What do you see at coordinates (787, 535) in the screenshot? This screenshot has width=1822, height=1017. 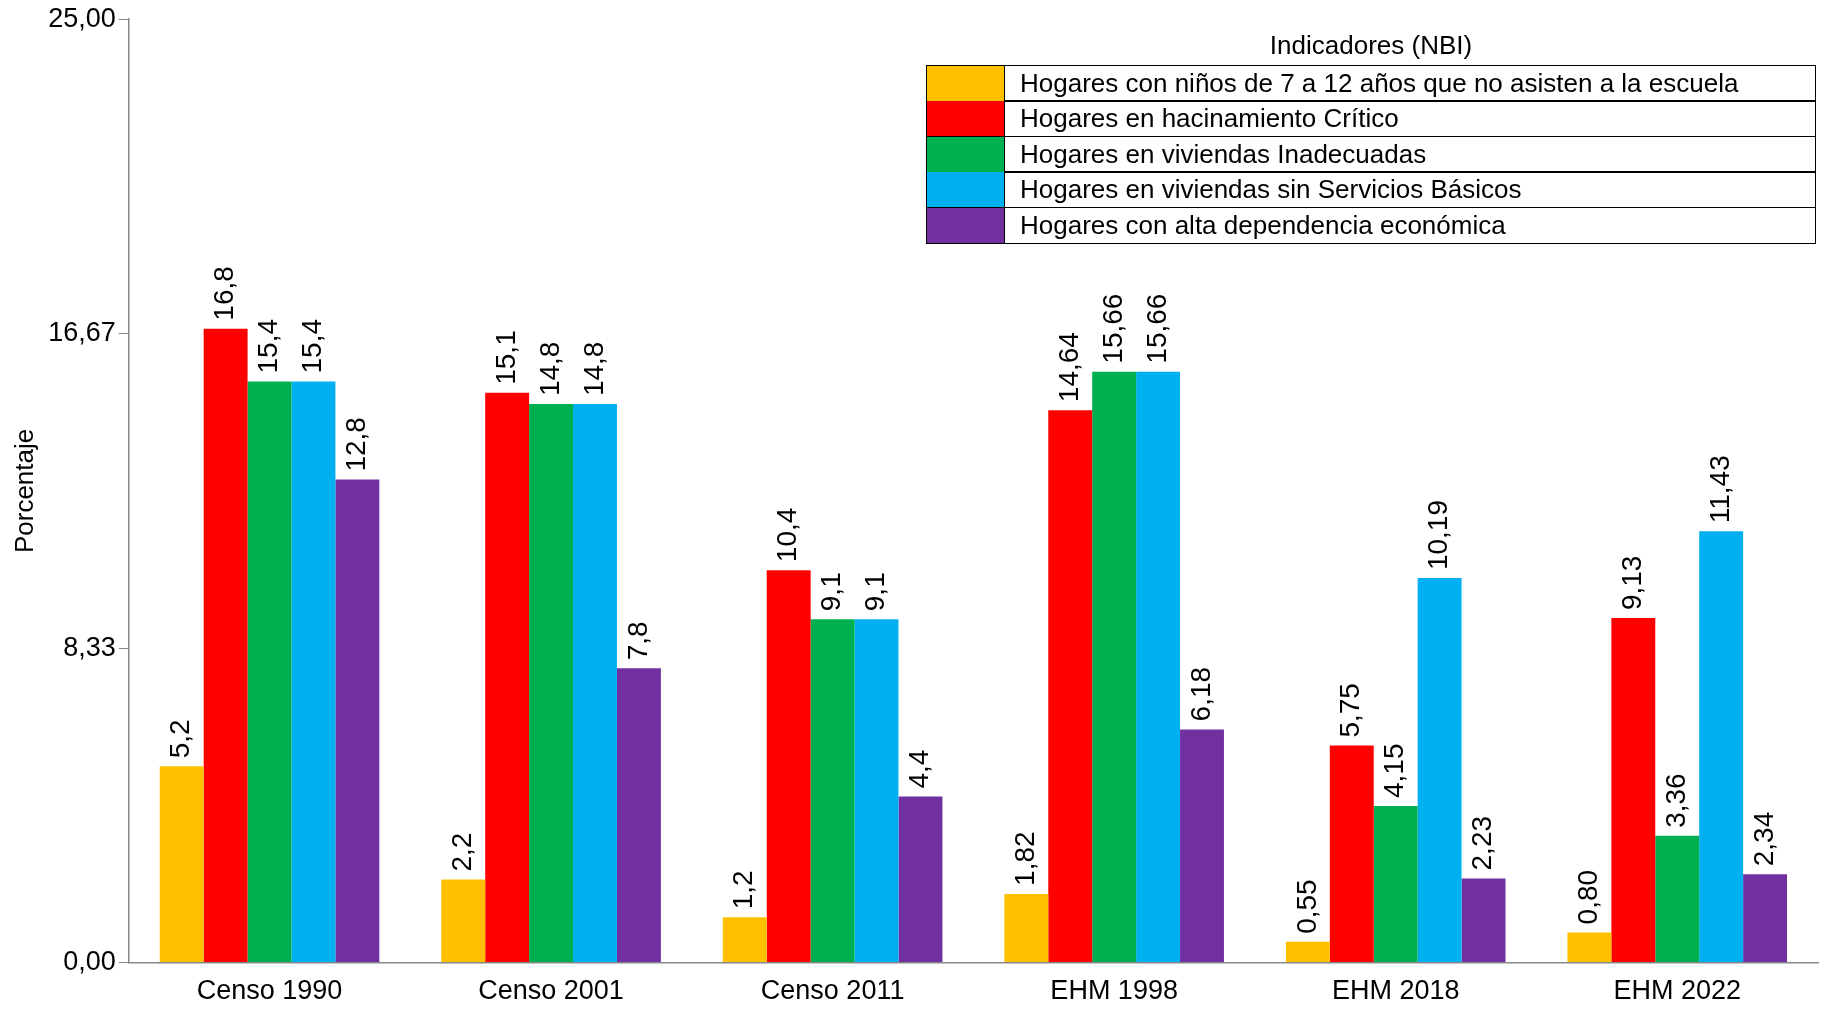 I see `data-label: 10,4` at bounding box center [787, 535].